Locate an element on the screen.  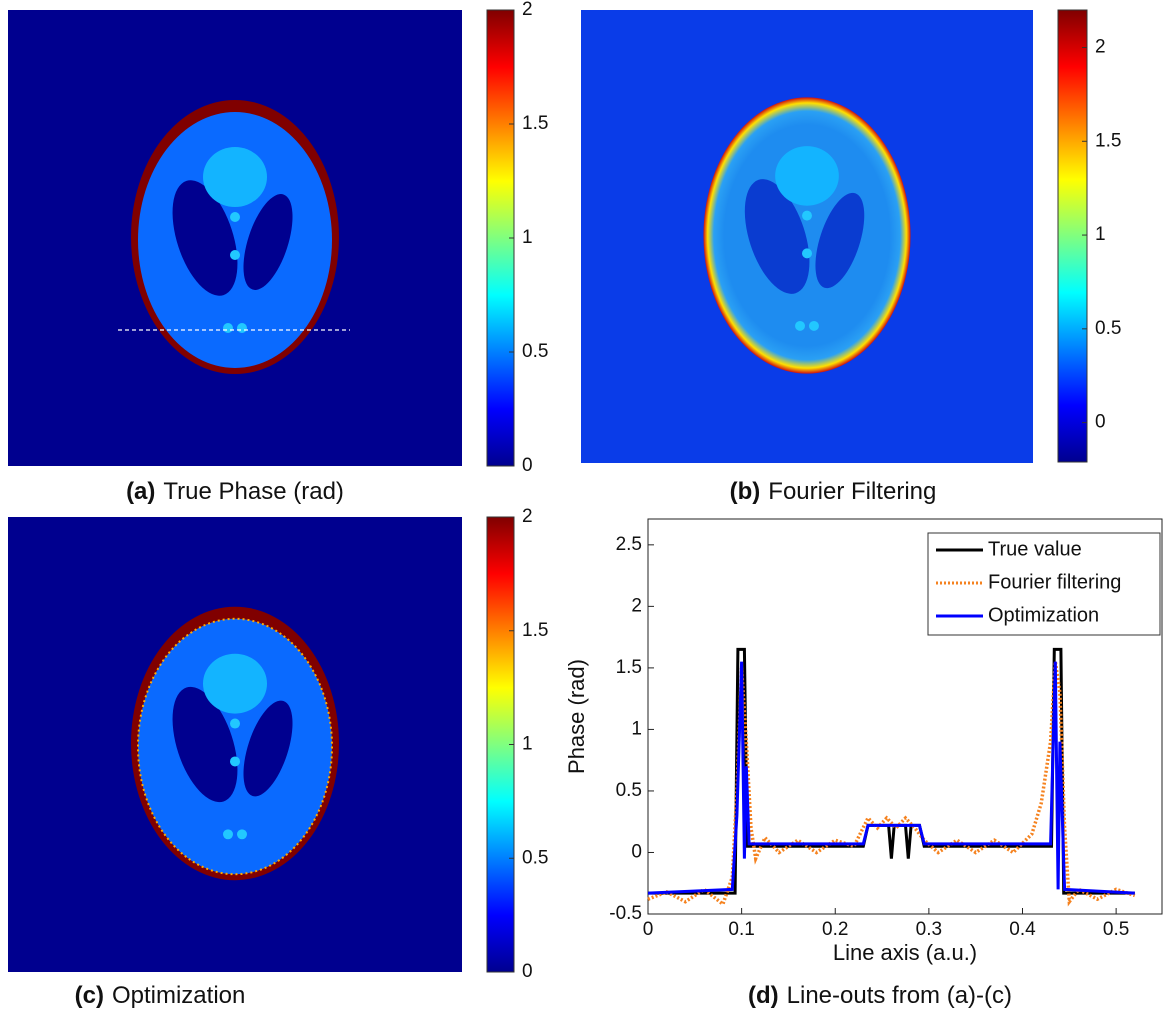
legend-label: Optimization is located at coordinates (1043, 615).